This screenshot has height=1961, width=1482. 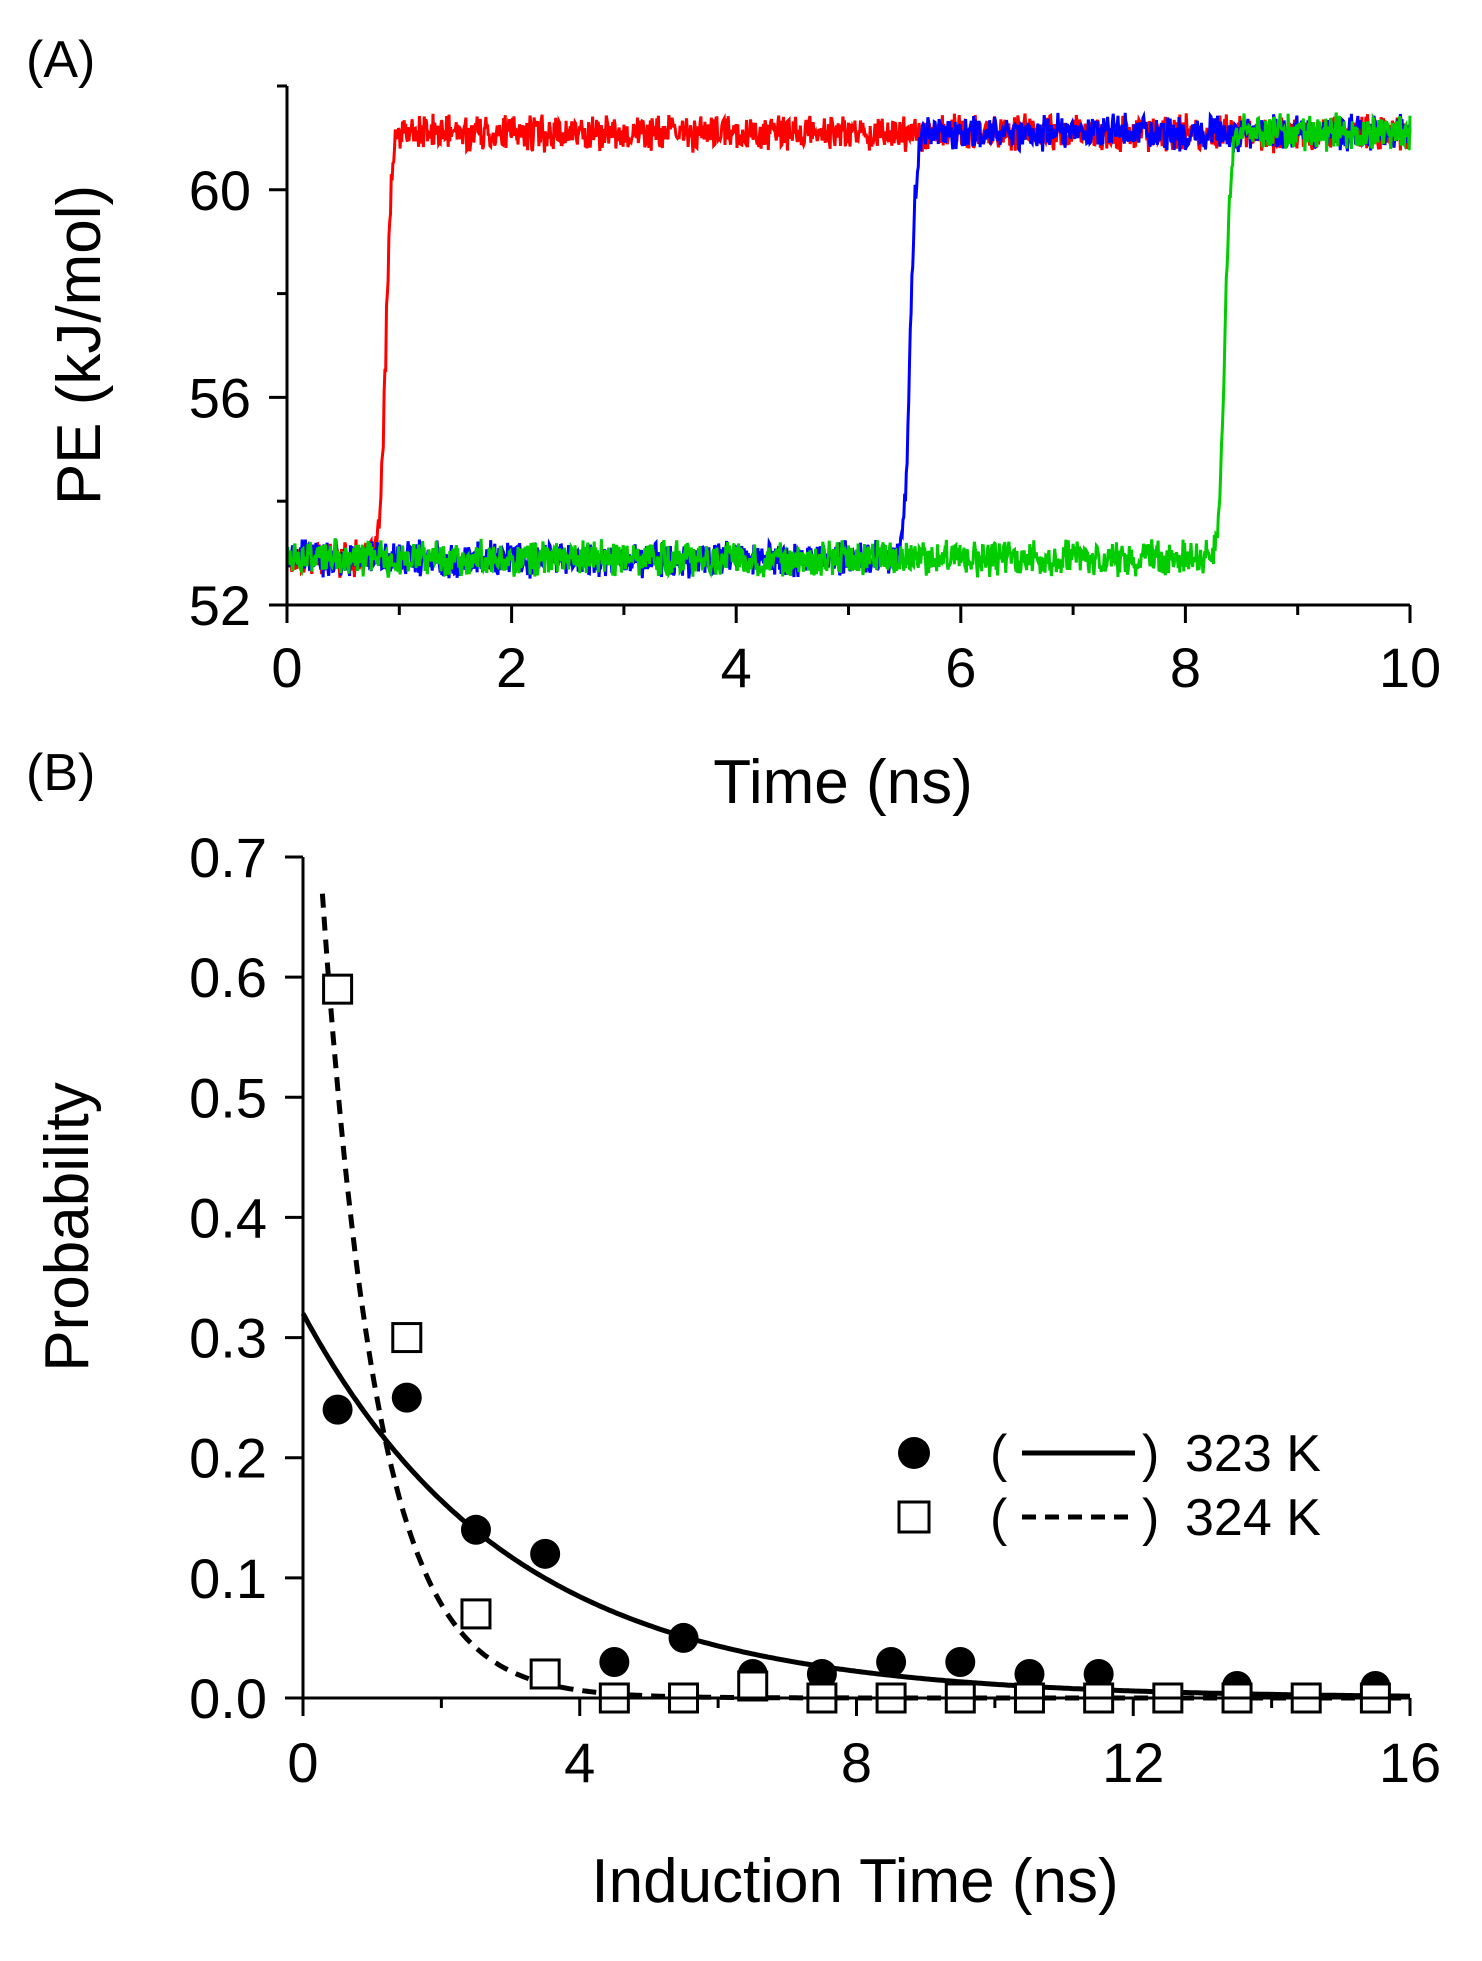 What do you see at coordinates (220, 397) in the screenshot?
I see `y-tick-label: 56` at bounding box center [220, 397].